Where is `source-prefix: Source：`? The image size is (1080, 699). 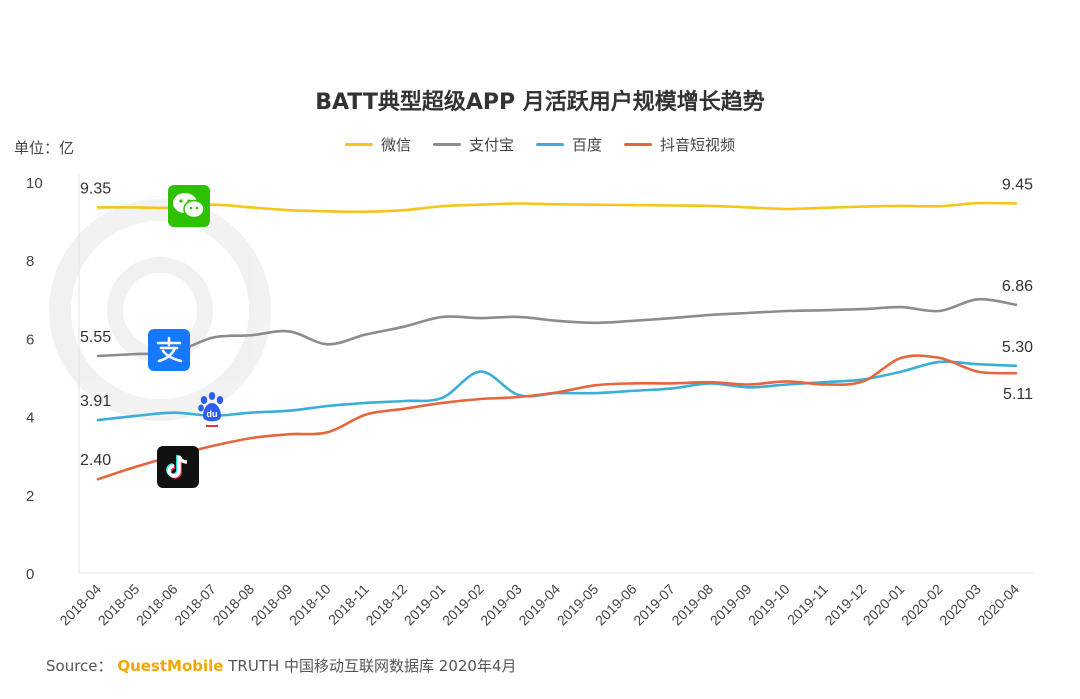
source-prefix: Source： is located at coordinates (79, 666).